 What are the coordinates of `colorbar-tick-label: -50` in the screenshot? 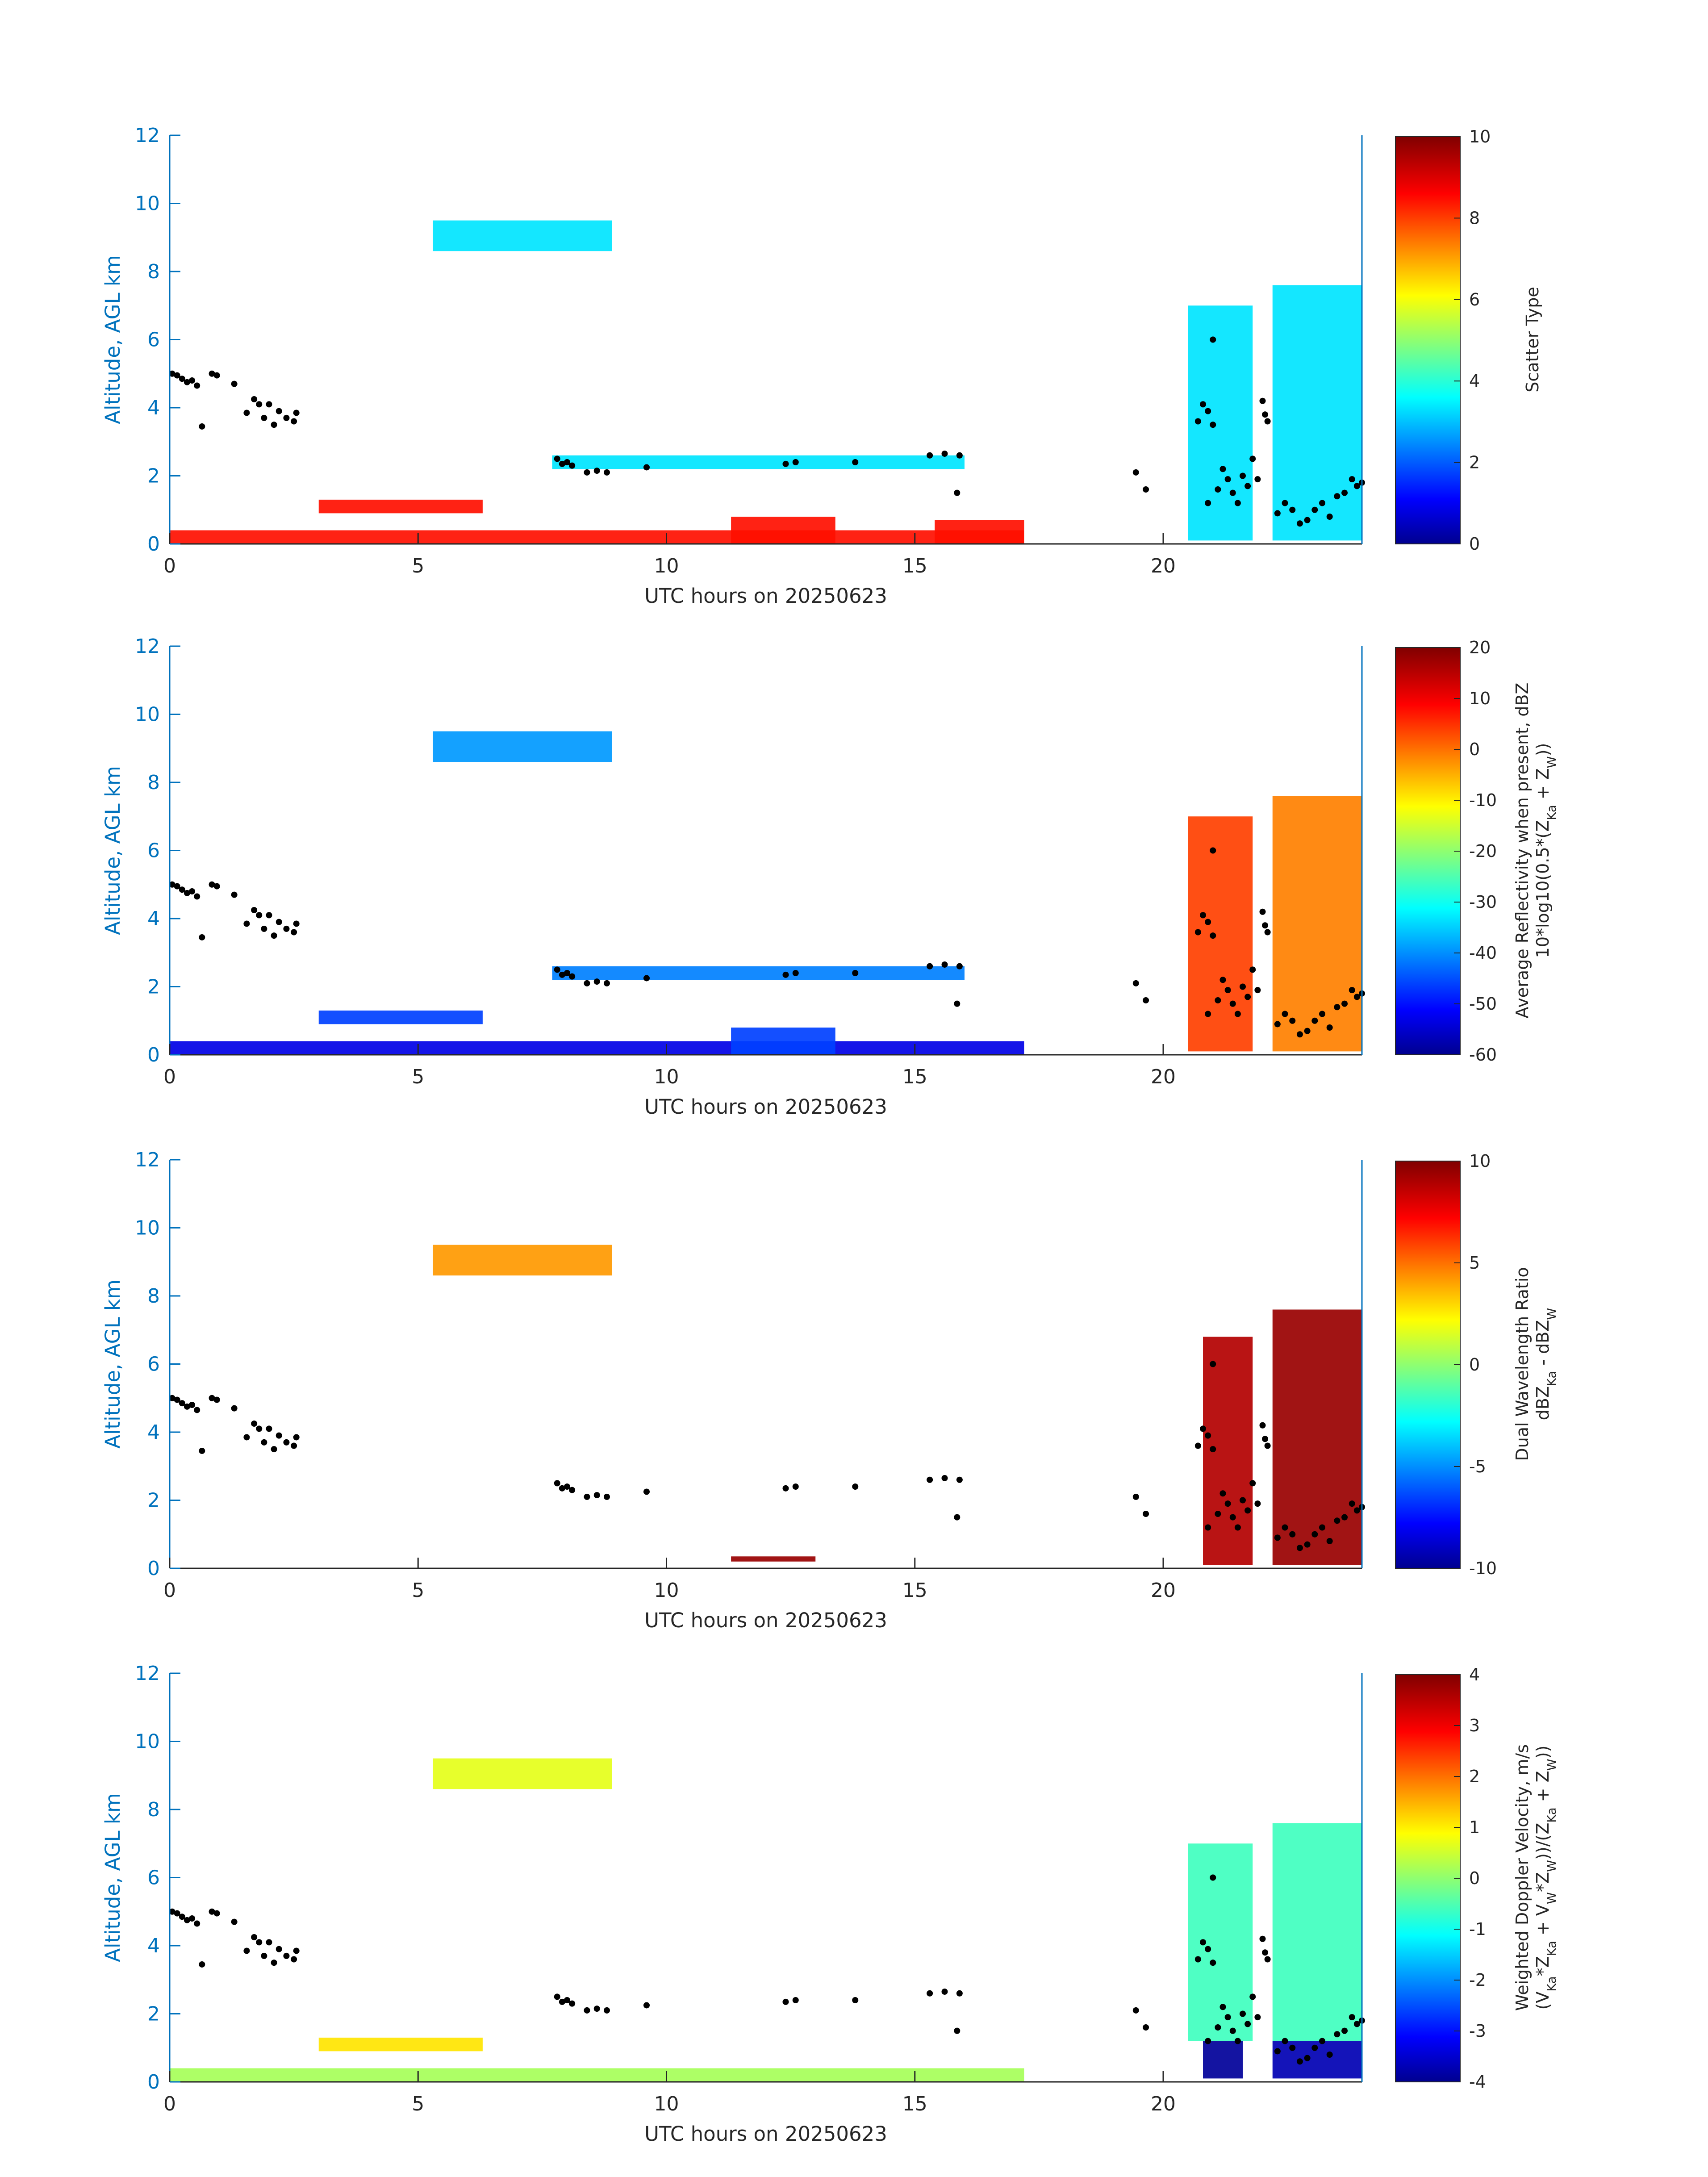 It's located at (1483, 1004).